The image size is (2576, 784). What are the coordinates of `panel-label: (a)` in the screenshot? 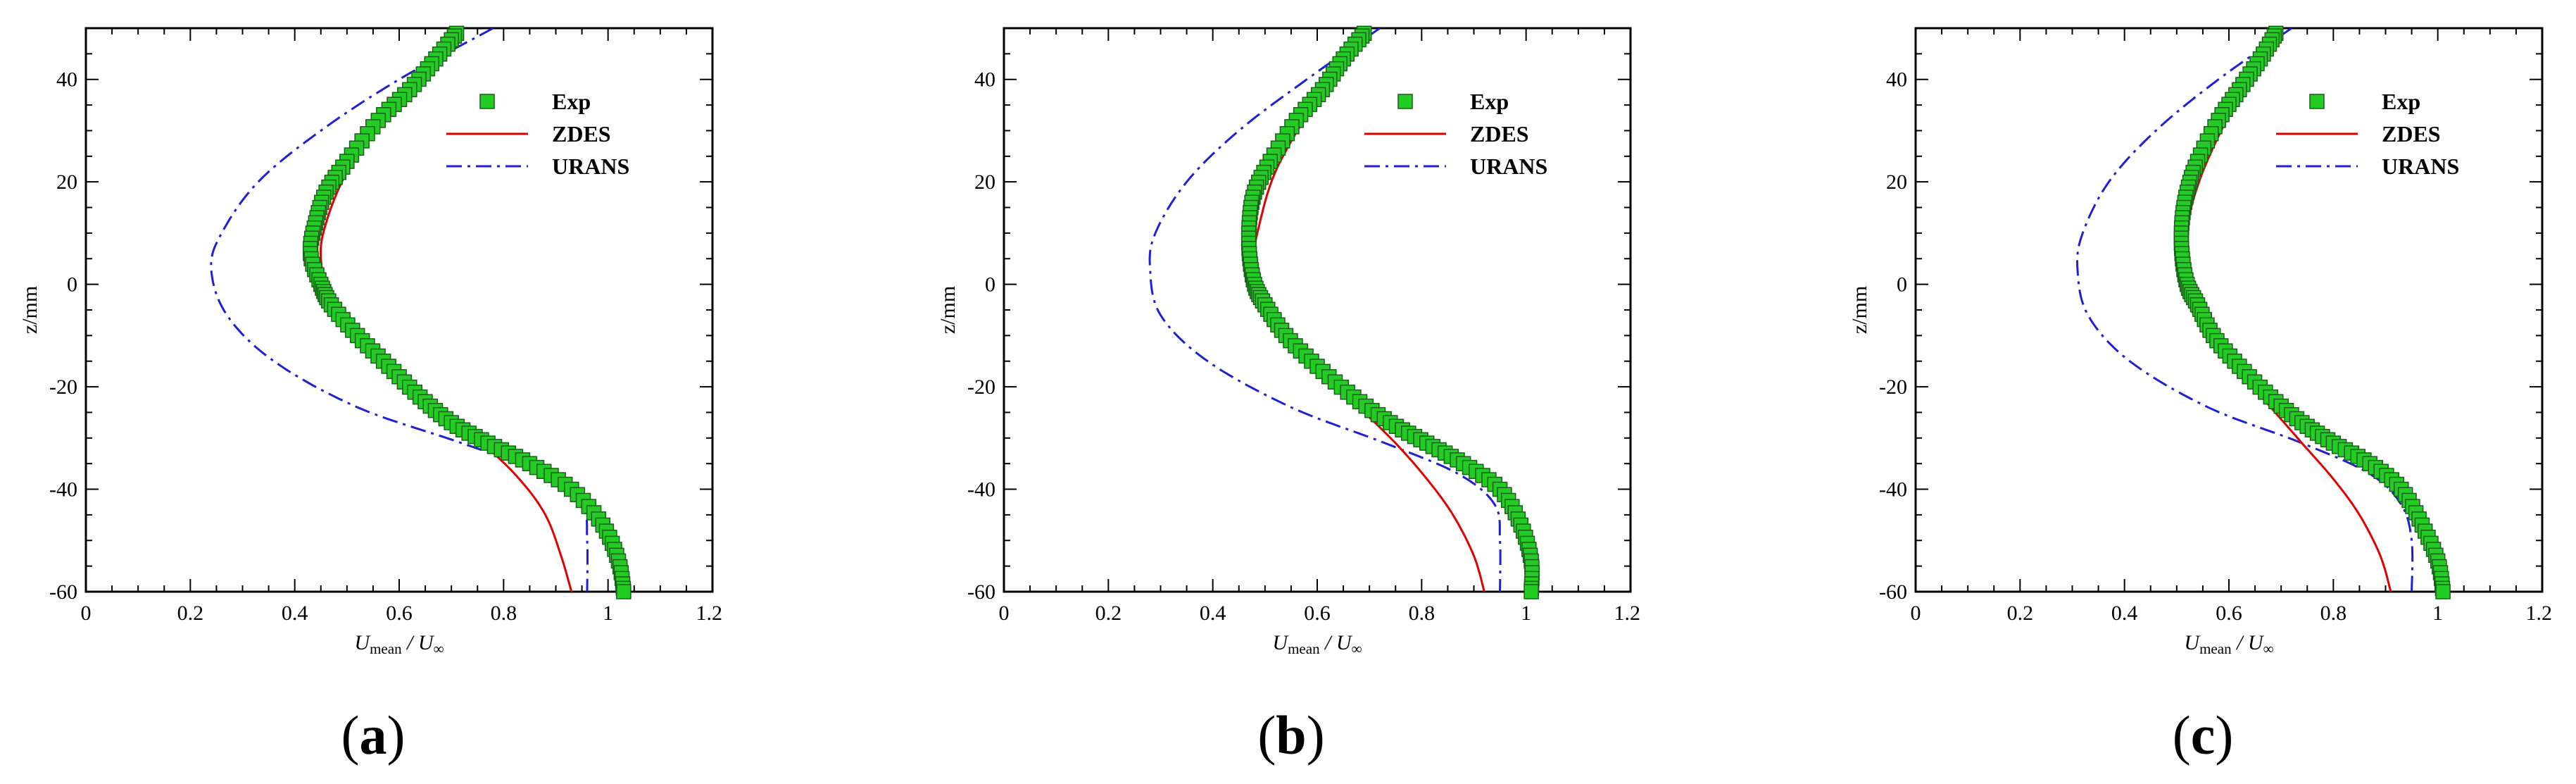 It's located at (373, 735).